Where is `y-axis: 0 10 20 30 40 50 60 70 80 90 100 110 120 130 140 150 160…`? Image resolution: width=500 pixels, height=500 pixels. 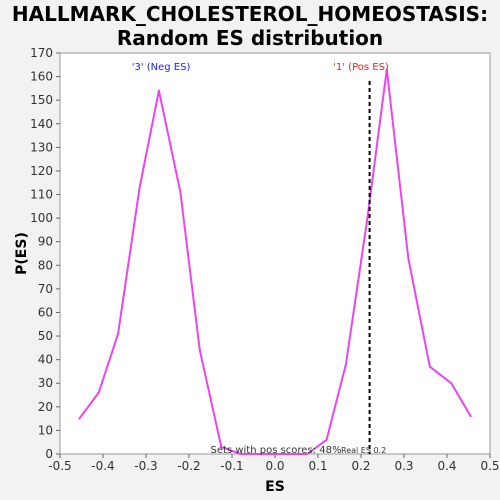 y-axis: 0 10 20 30 40 50 60 70 80 90 100 110 120 130 140 150 160… is located at coordinates (45, 253).